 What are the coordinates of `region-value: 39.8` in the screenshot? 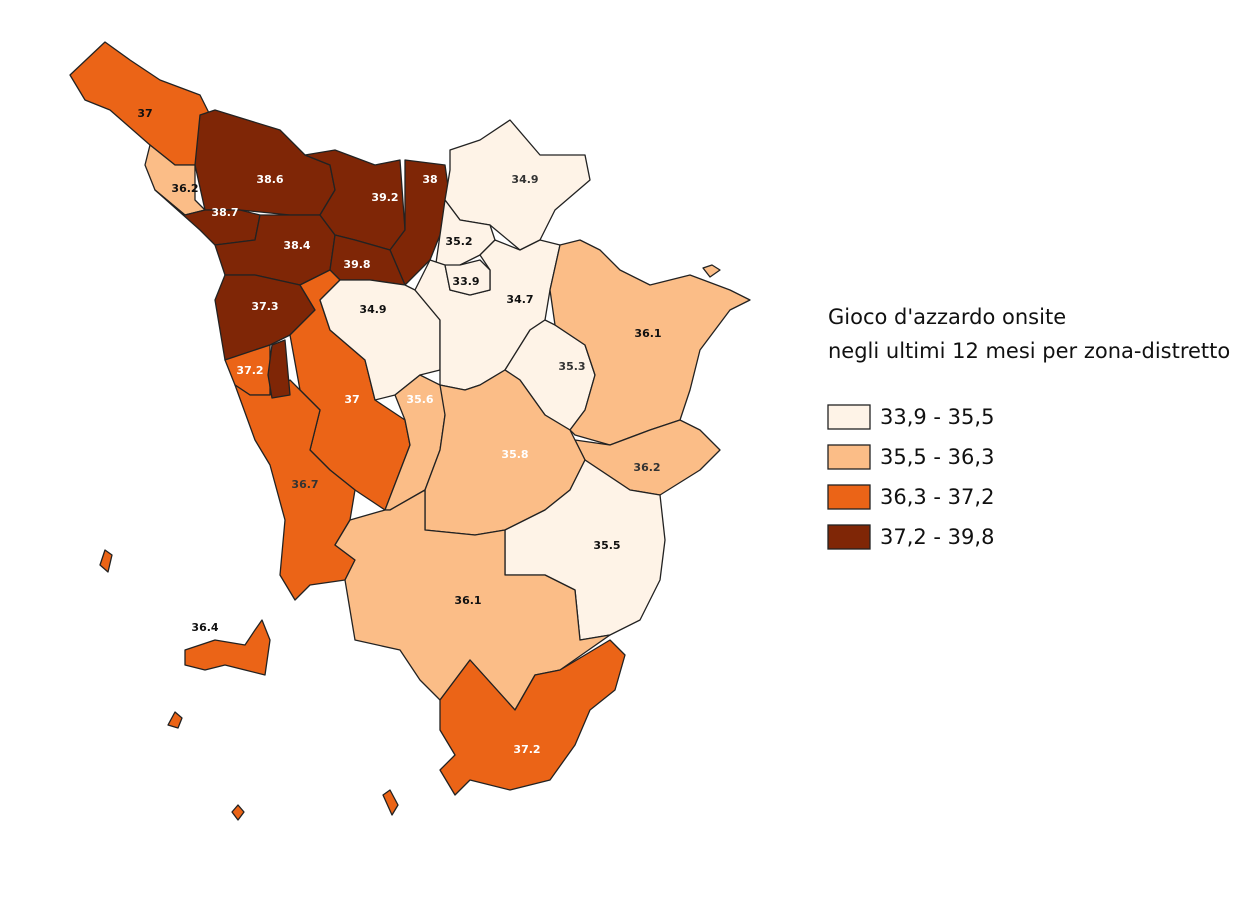 It's located at (356, 264).